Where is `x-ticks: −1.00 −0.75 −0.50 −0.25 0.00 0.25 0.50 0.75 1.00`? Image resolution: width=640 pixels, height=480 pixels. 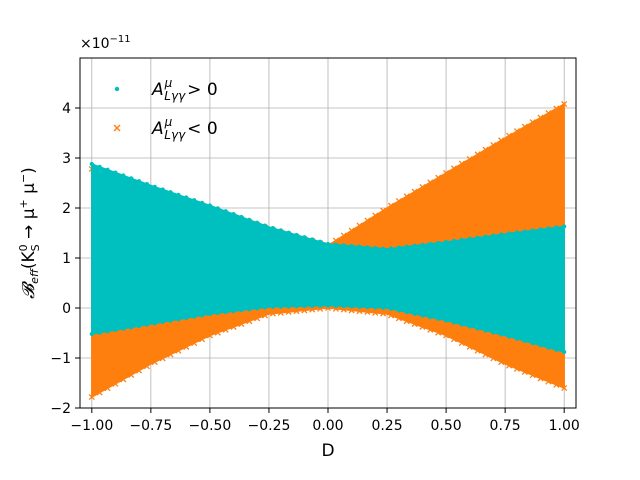
x-ticks: −1.00 −0.75 −0.50 −0.25 0.00 0.25 0.50 0.75 1.00 is located at coordinates (325, 421).